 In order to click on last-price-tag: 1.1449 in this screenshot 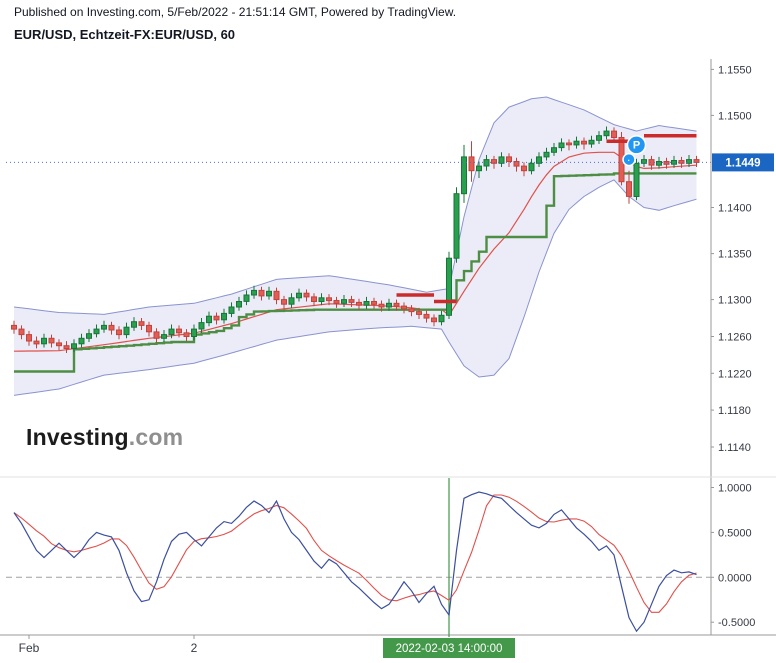, I will do `click(743, 162)`.